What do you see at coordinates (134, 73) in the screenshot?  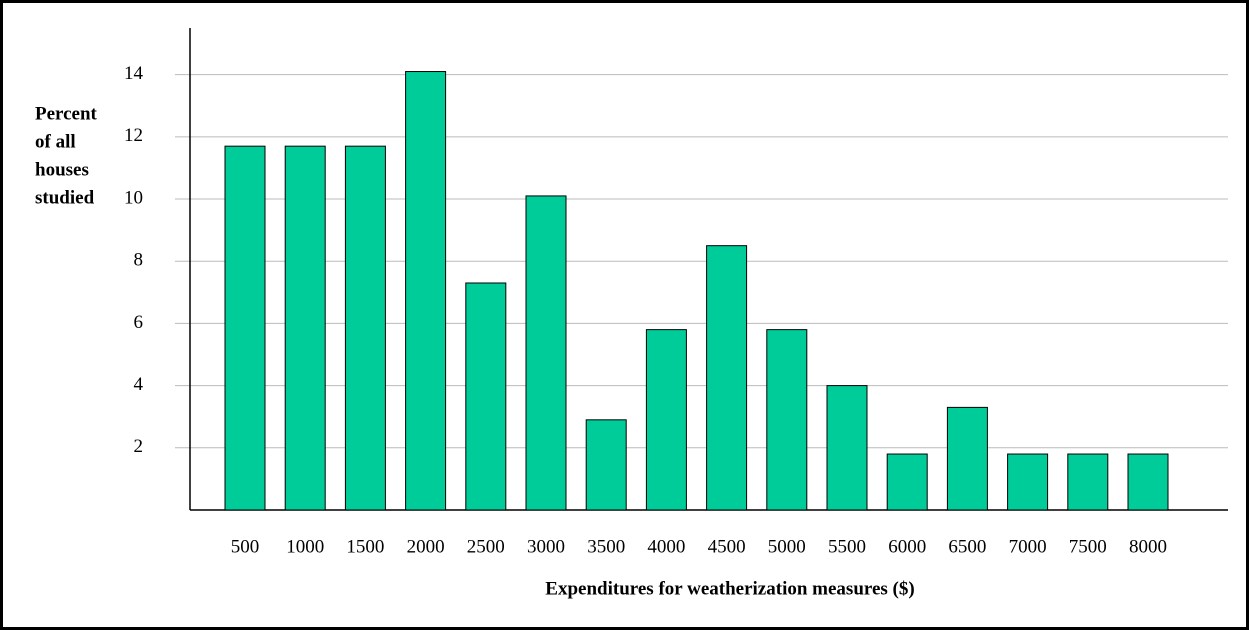 I see `y-tick-label: 14` at bounding box center [134, 73].